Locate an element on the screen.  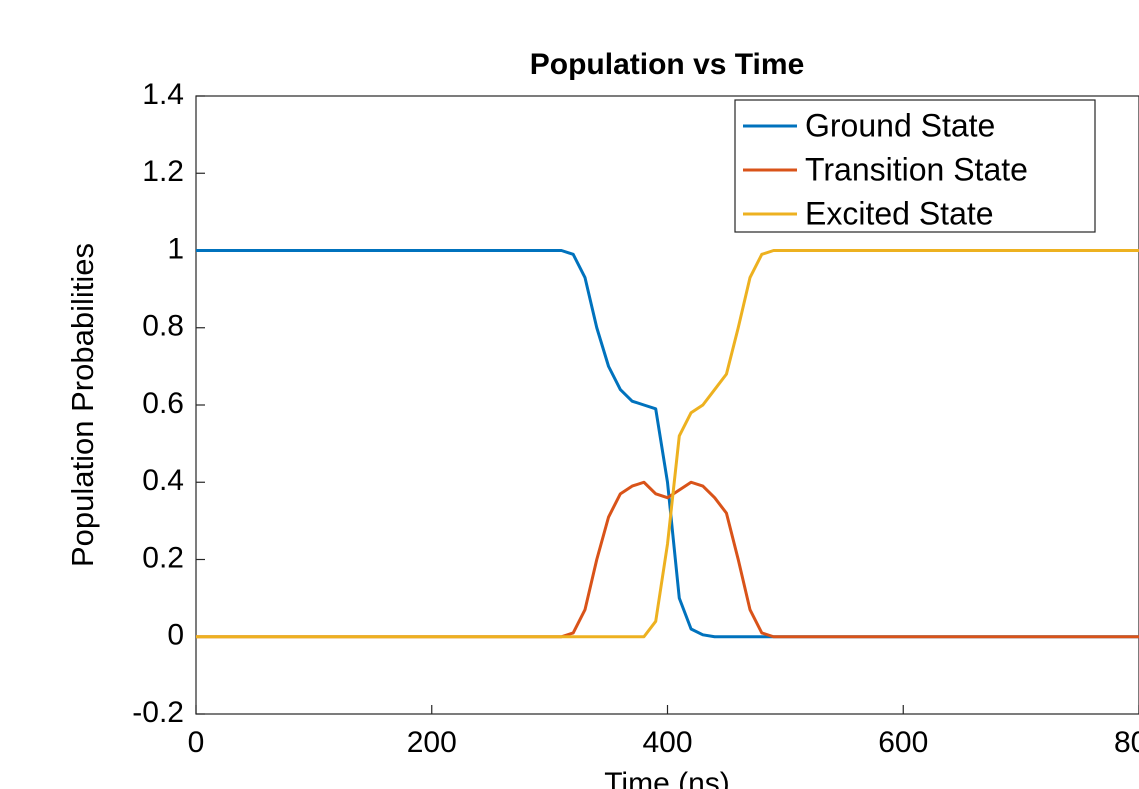
legend-label: Excited State is located at coordinates (899, 213).